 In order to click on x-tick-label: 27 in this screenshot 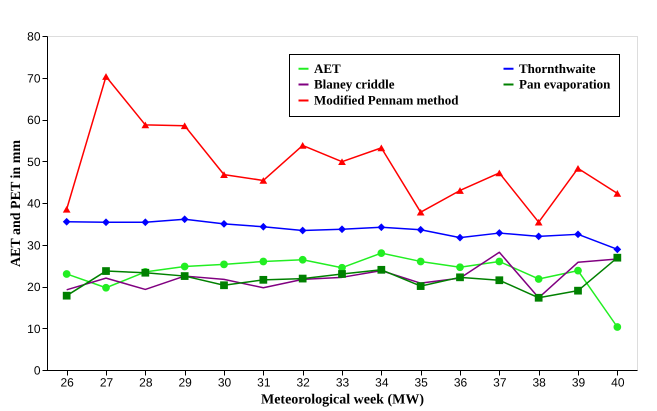, I will do `click(107, 383)`.